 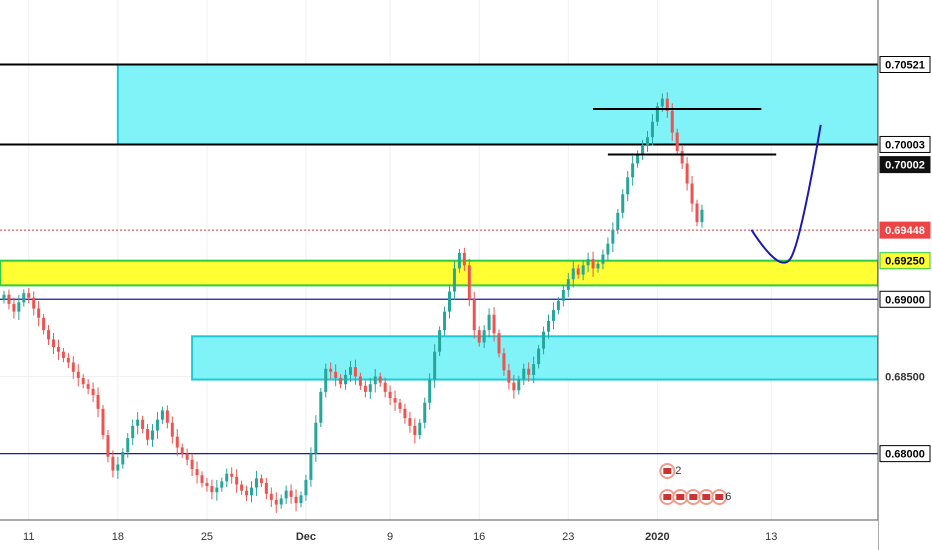 I want to click on event-count-4: 6, so click(x=728, y=497).